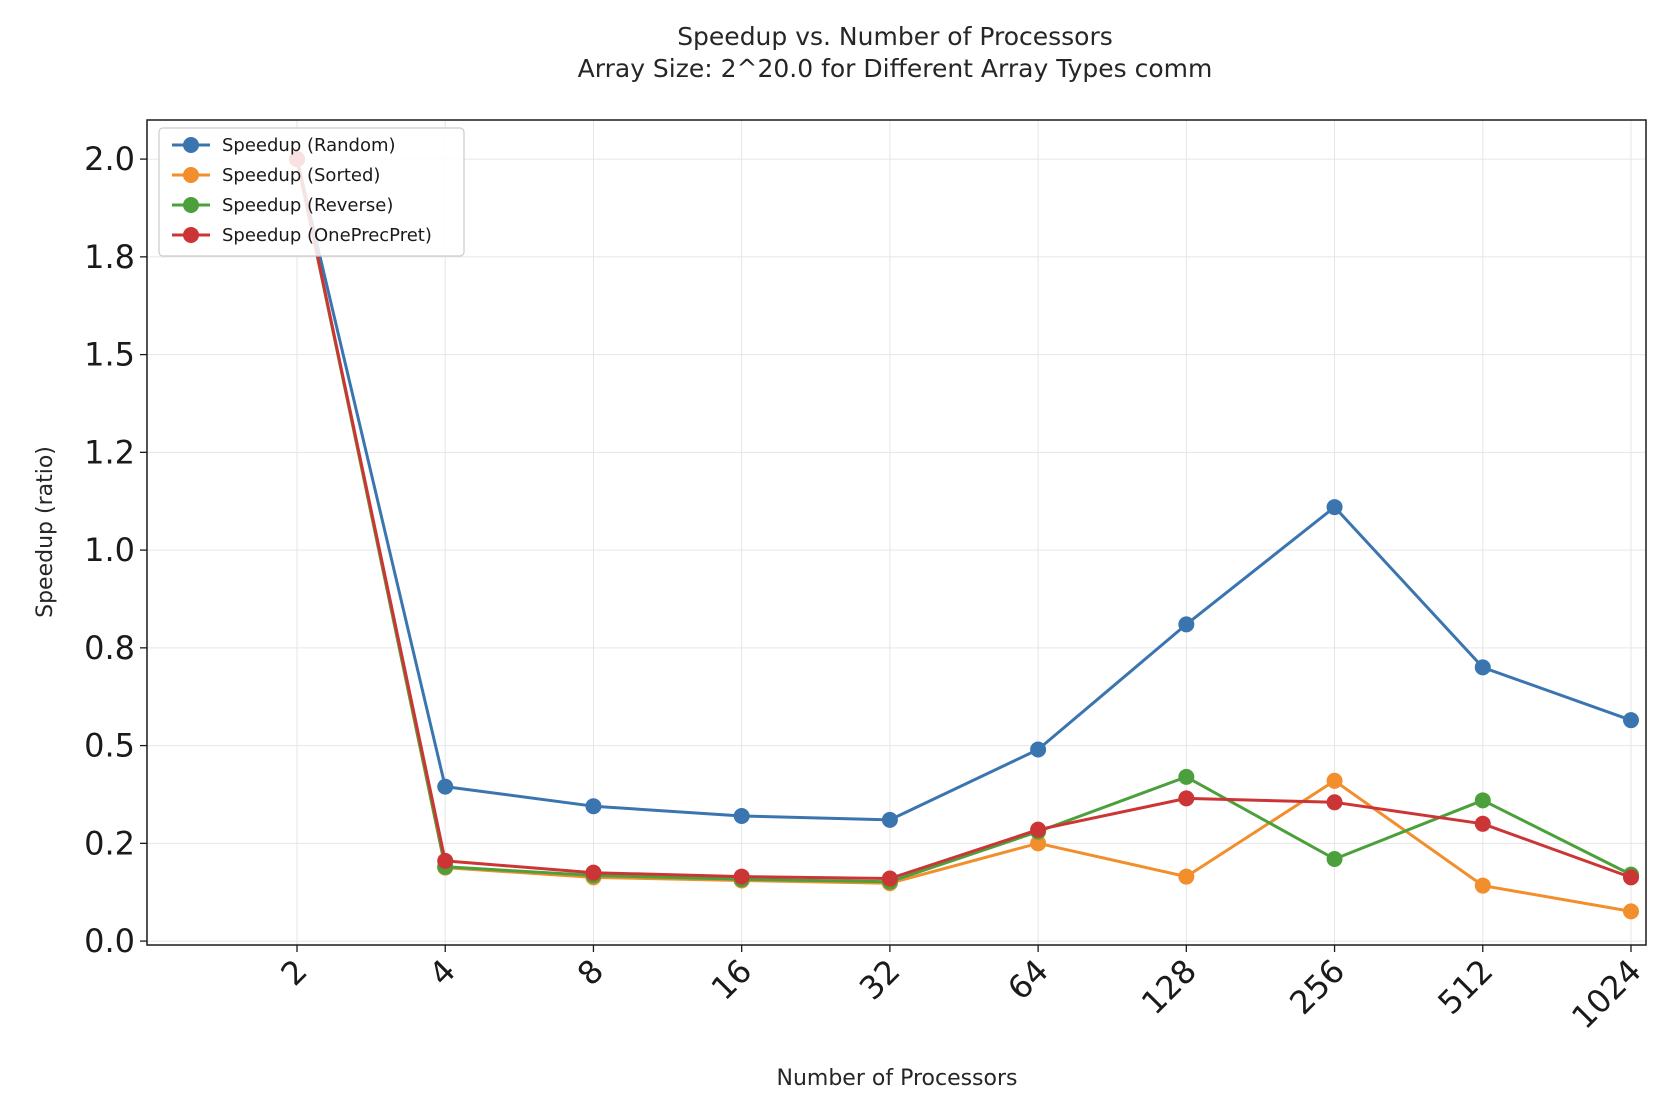 Image resolution: width=1676 pixels, height=1094 pixels. What do you see at coordinates (895, 36) in the screenshot?
I see `chart-title: Speedup vs. Number of Processors` at bounding box center [895, 36].